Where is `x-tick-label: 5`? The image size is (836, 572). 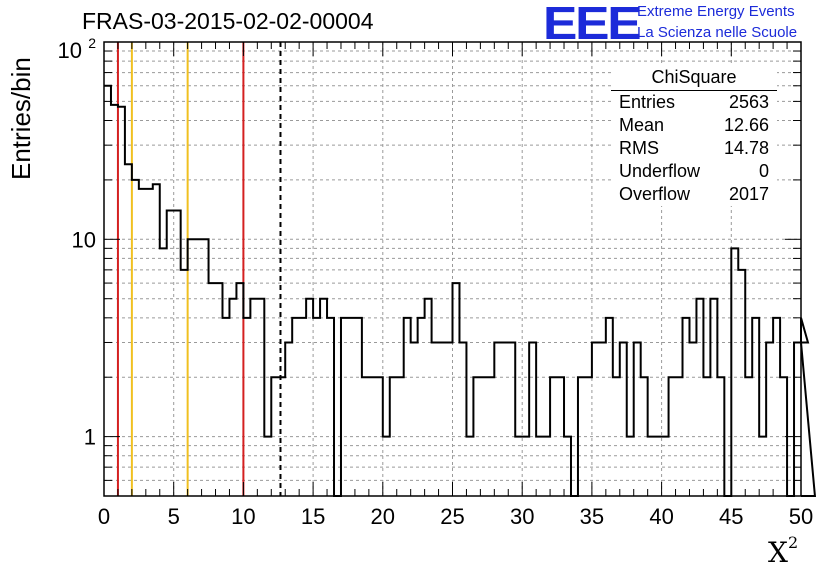 x-tick-label: 5 is located at coordinates (174, 516).